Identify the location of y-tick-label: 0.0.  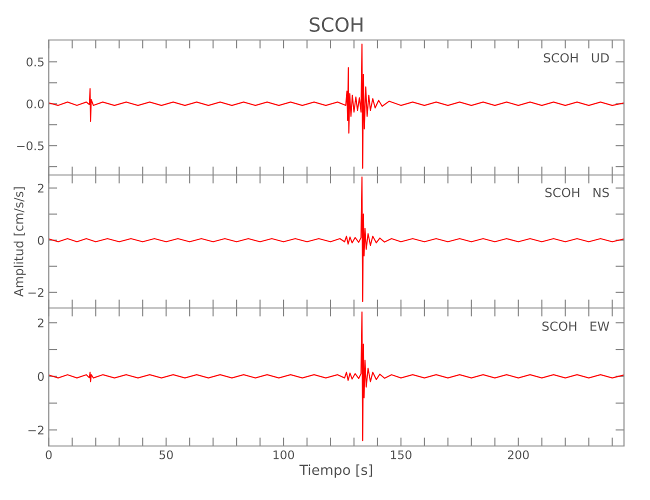
(35, 103).